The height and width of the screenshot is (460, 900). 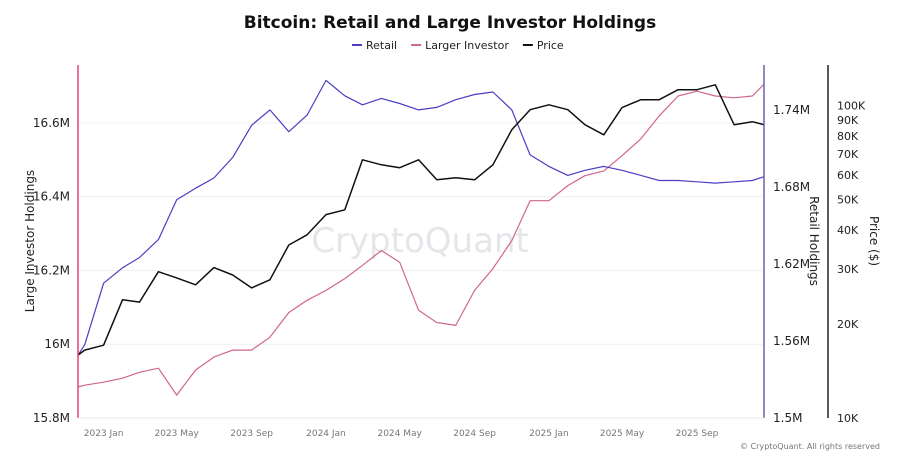 What do you see at coordinates (57, 344) in the screenshot?
I see `left-tick-label: 16M` at bounding box center [57, 344].